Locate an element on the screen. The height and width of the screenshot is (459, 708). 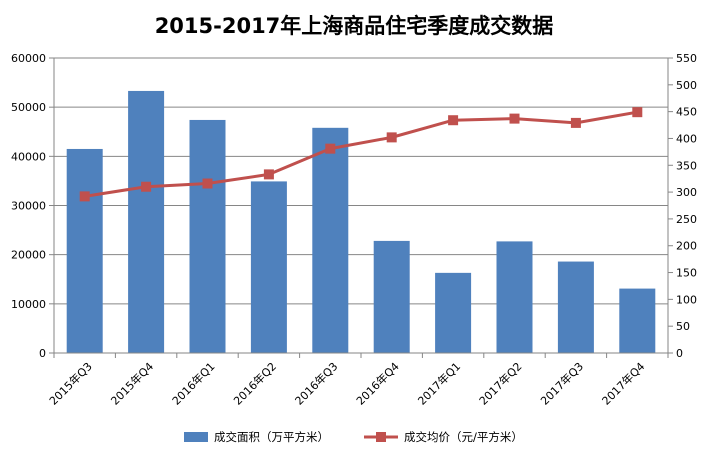
right-tick-label: 550 is located at coordinates (686, 58).